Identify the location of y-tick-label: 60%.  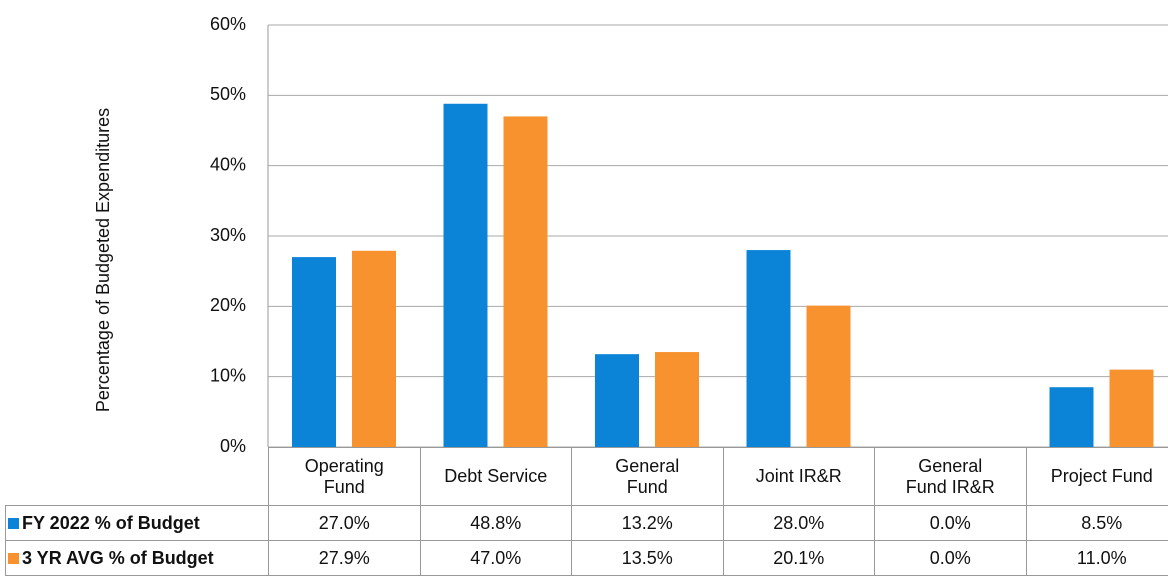
(228, 24).